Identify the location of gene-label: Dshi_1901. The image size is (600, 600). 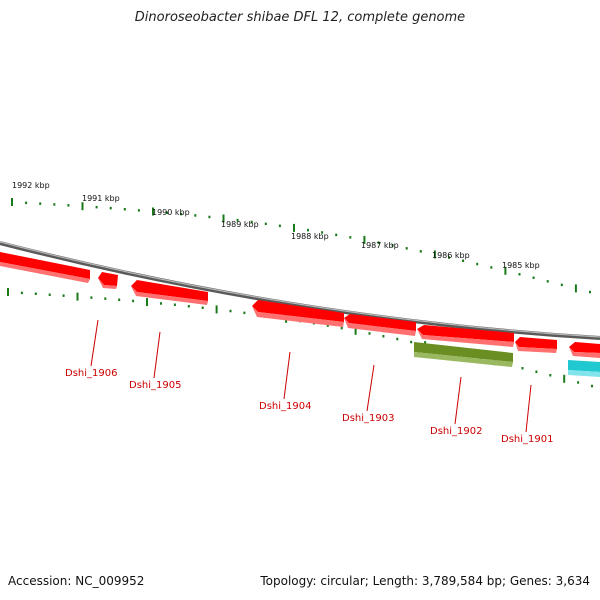
(527, 439).